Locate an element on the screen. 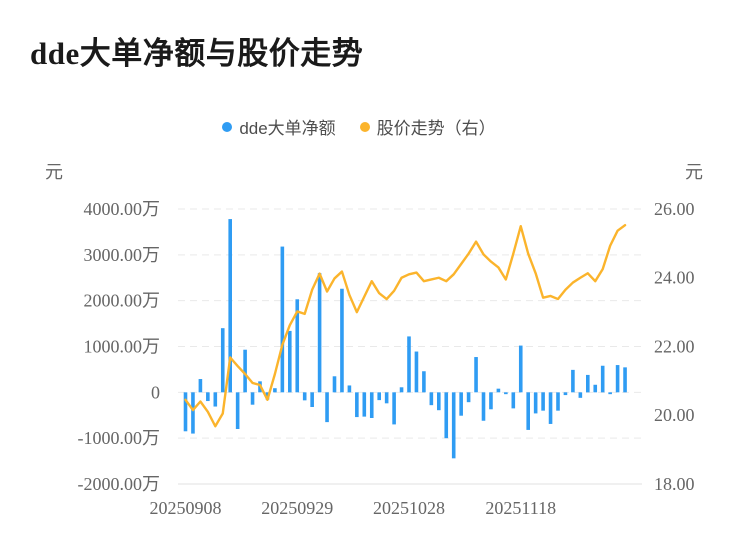 The height and width of the screenshot is (558, 750). legend-bar-series-dot-icon is located at coordinates (227, 126).